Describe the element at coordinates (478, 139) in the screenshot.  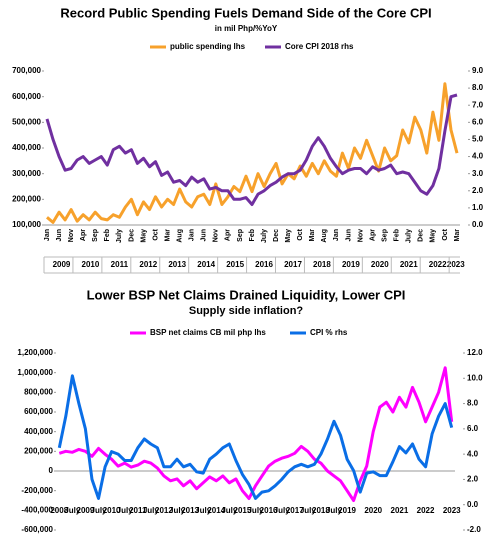
I see `y2-tick-label: 5.0` at that location.